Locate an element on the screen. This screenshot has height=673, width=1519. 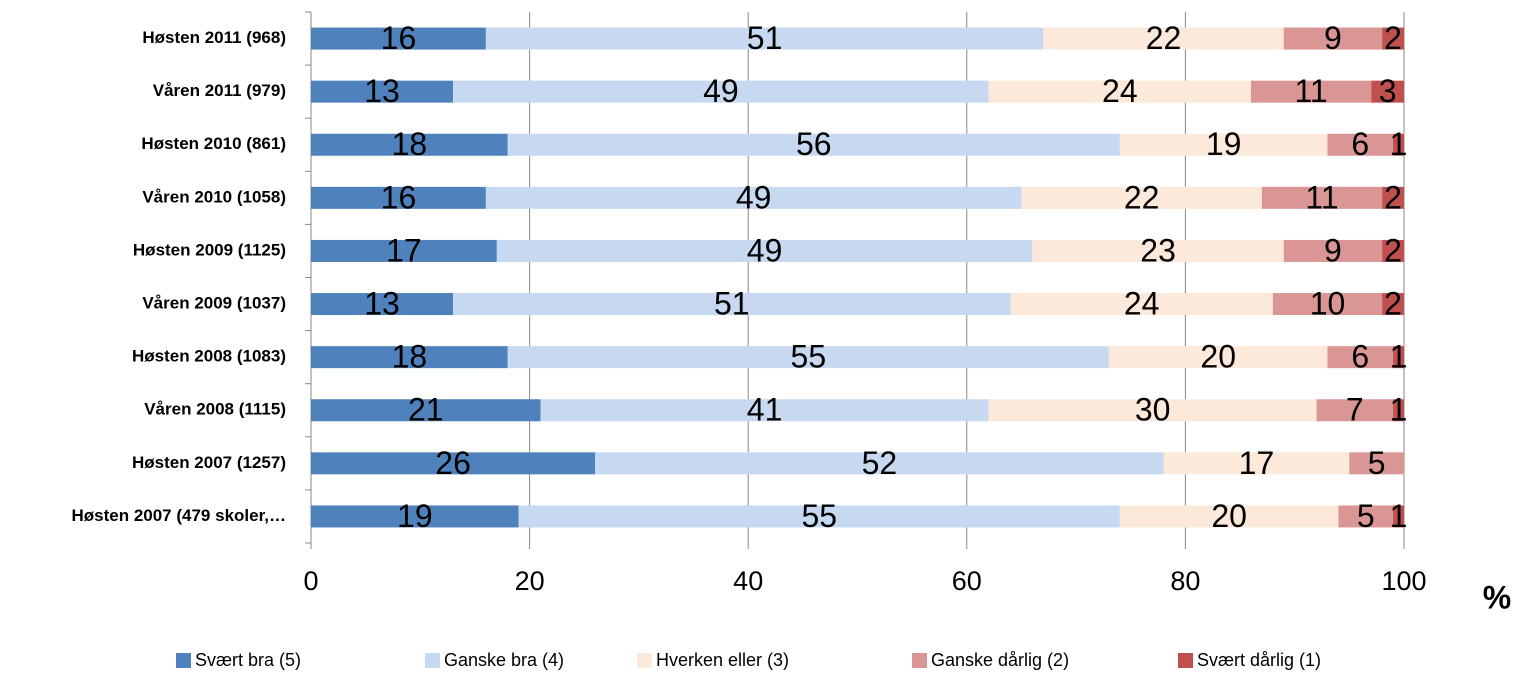
data-label: 10 is located at coordinates (1328, 304).